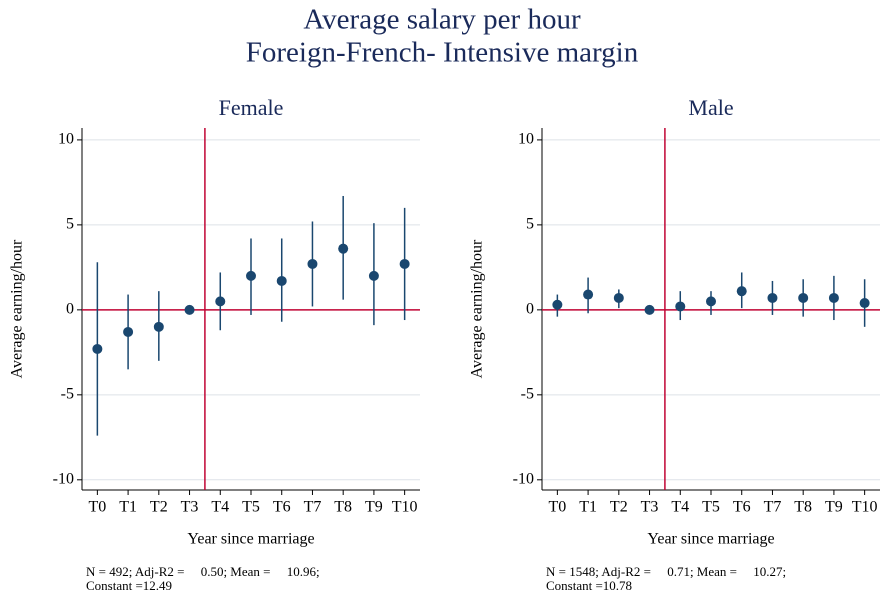 The width and height of the screenshot is (884, 598). I want to click on note: N = 1548; Adj-R2 = 0.71; Mean = 10.27;, so click(666, 571).